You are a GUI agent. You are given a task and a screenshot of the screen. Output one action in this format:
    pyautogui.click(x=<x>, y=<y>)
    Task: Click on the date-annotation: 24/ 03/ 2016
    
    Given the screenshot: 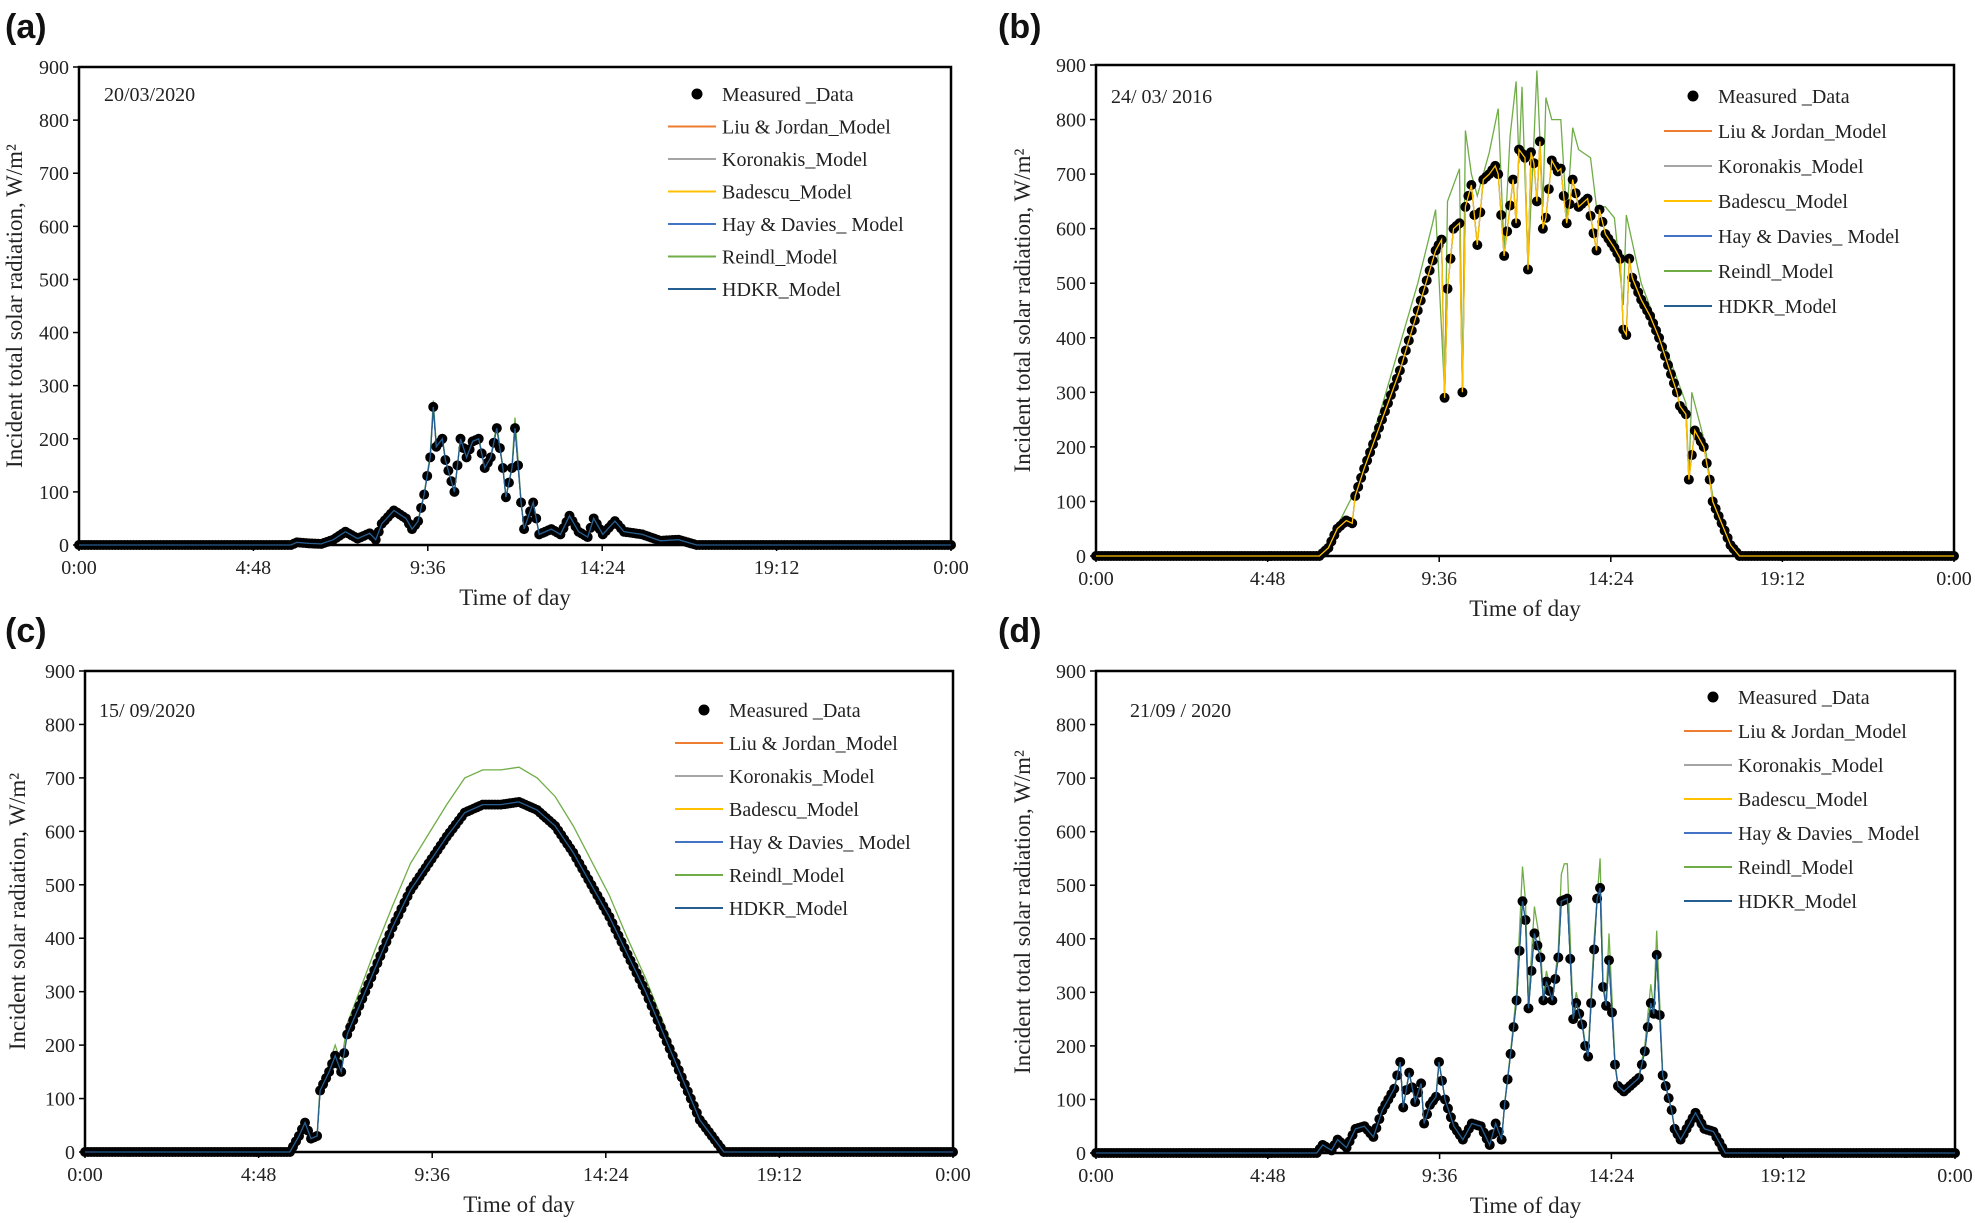 What is the action you would take?
    pyautogui.click(x=1161, y=97)
    